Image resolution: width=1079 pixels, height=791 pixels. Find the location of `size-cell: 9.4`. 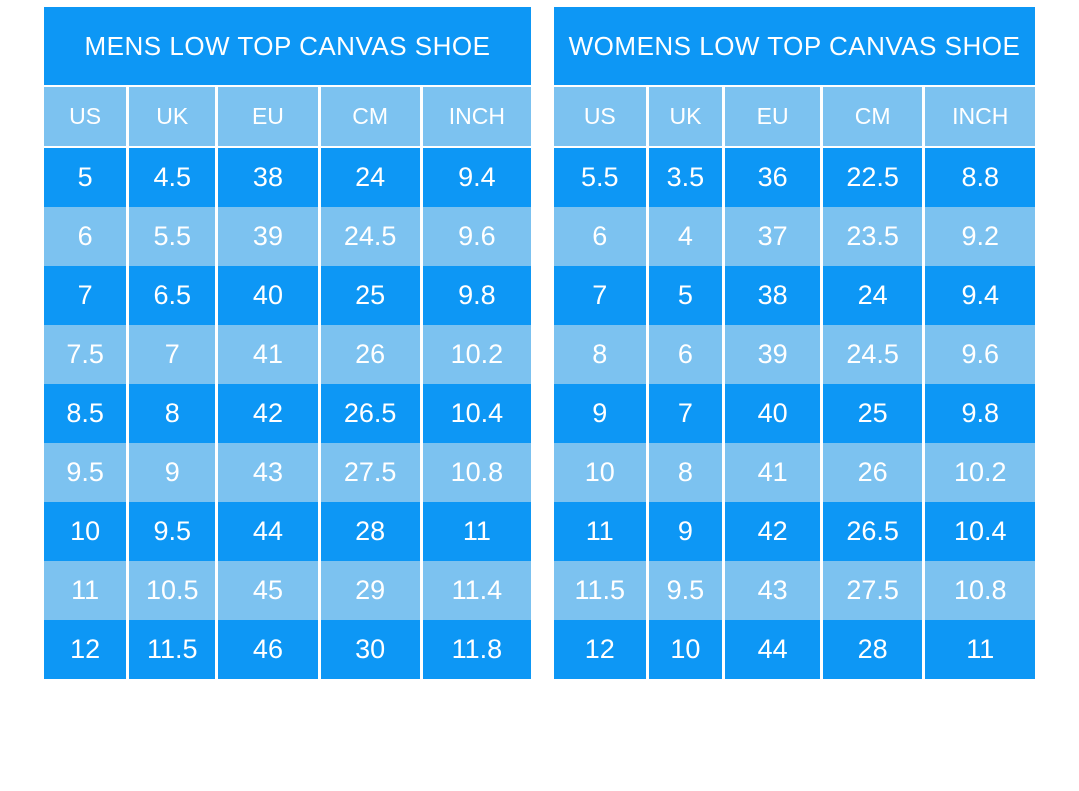

size-cell: 9.4 is located at coordinates (476, 177).